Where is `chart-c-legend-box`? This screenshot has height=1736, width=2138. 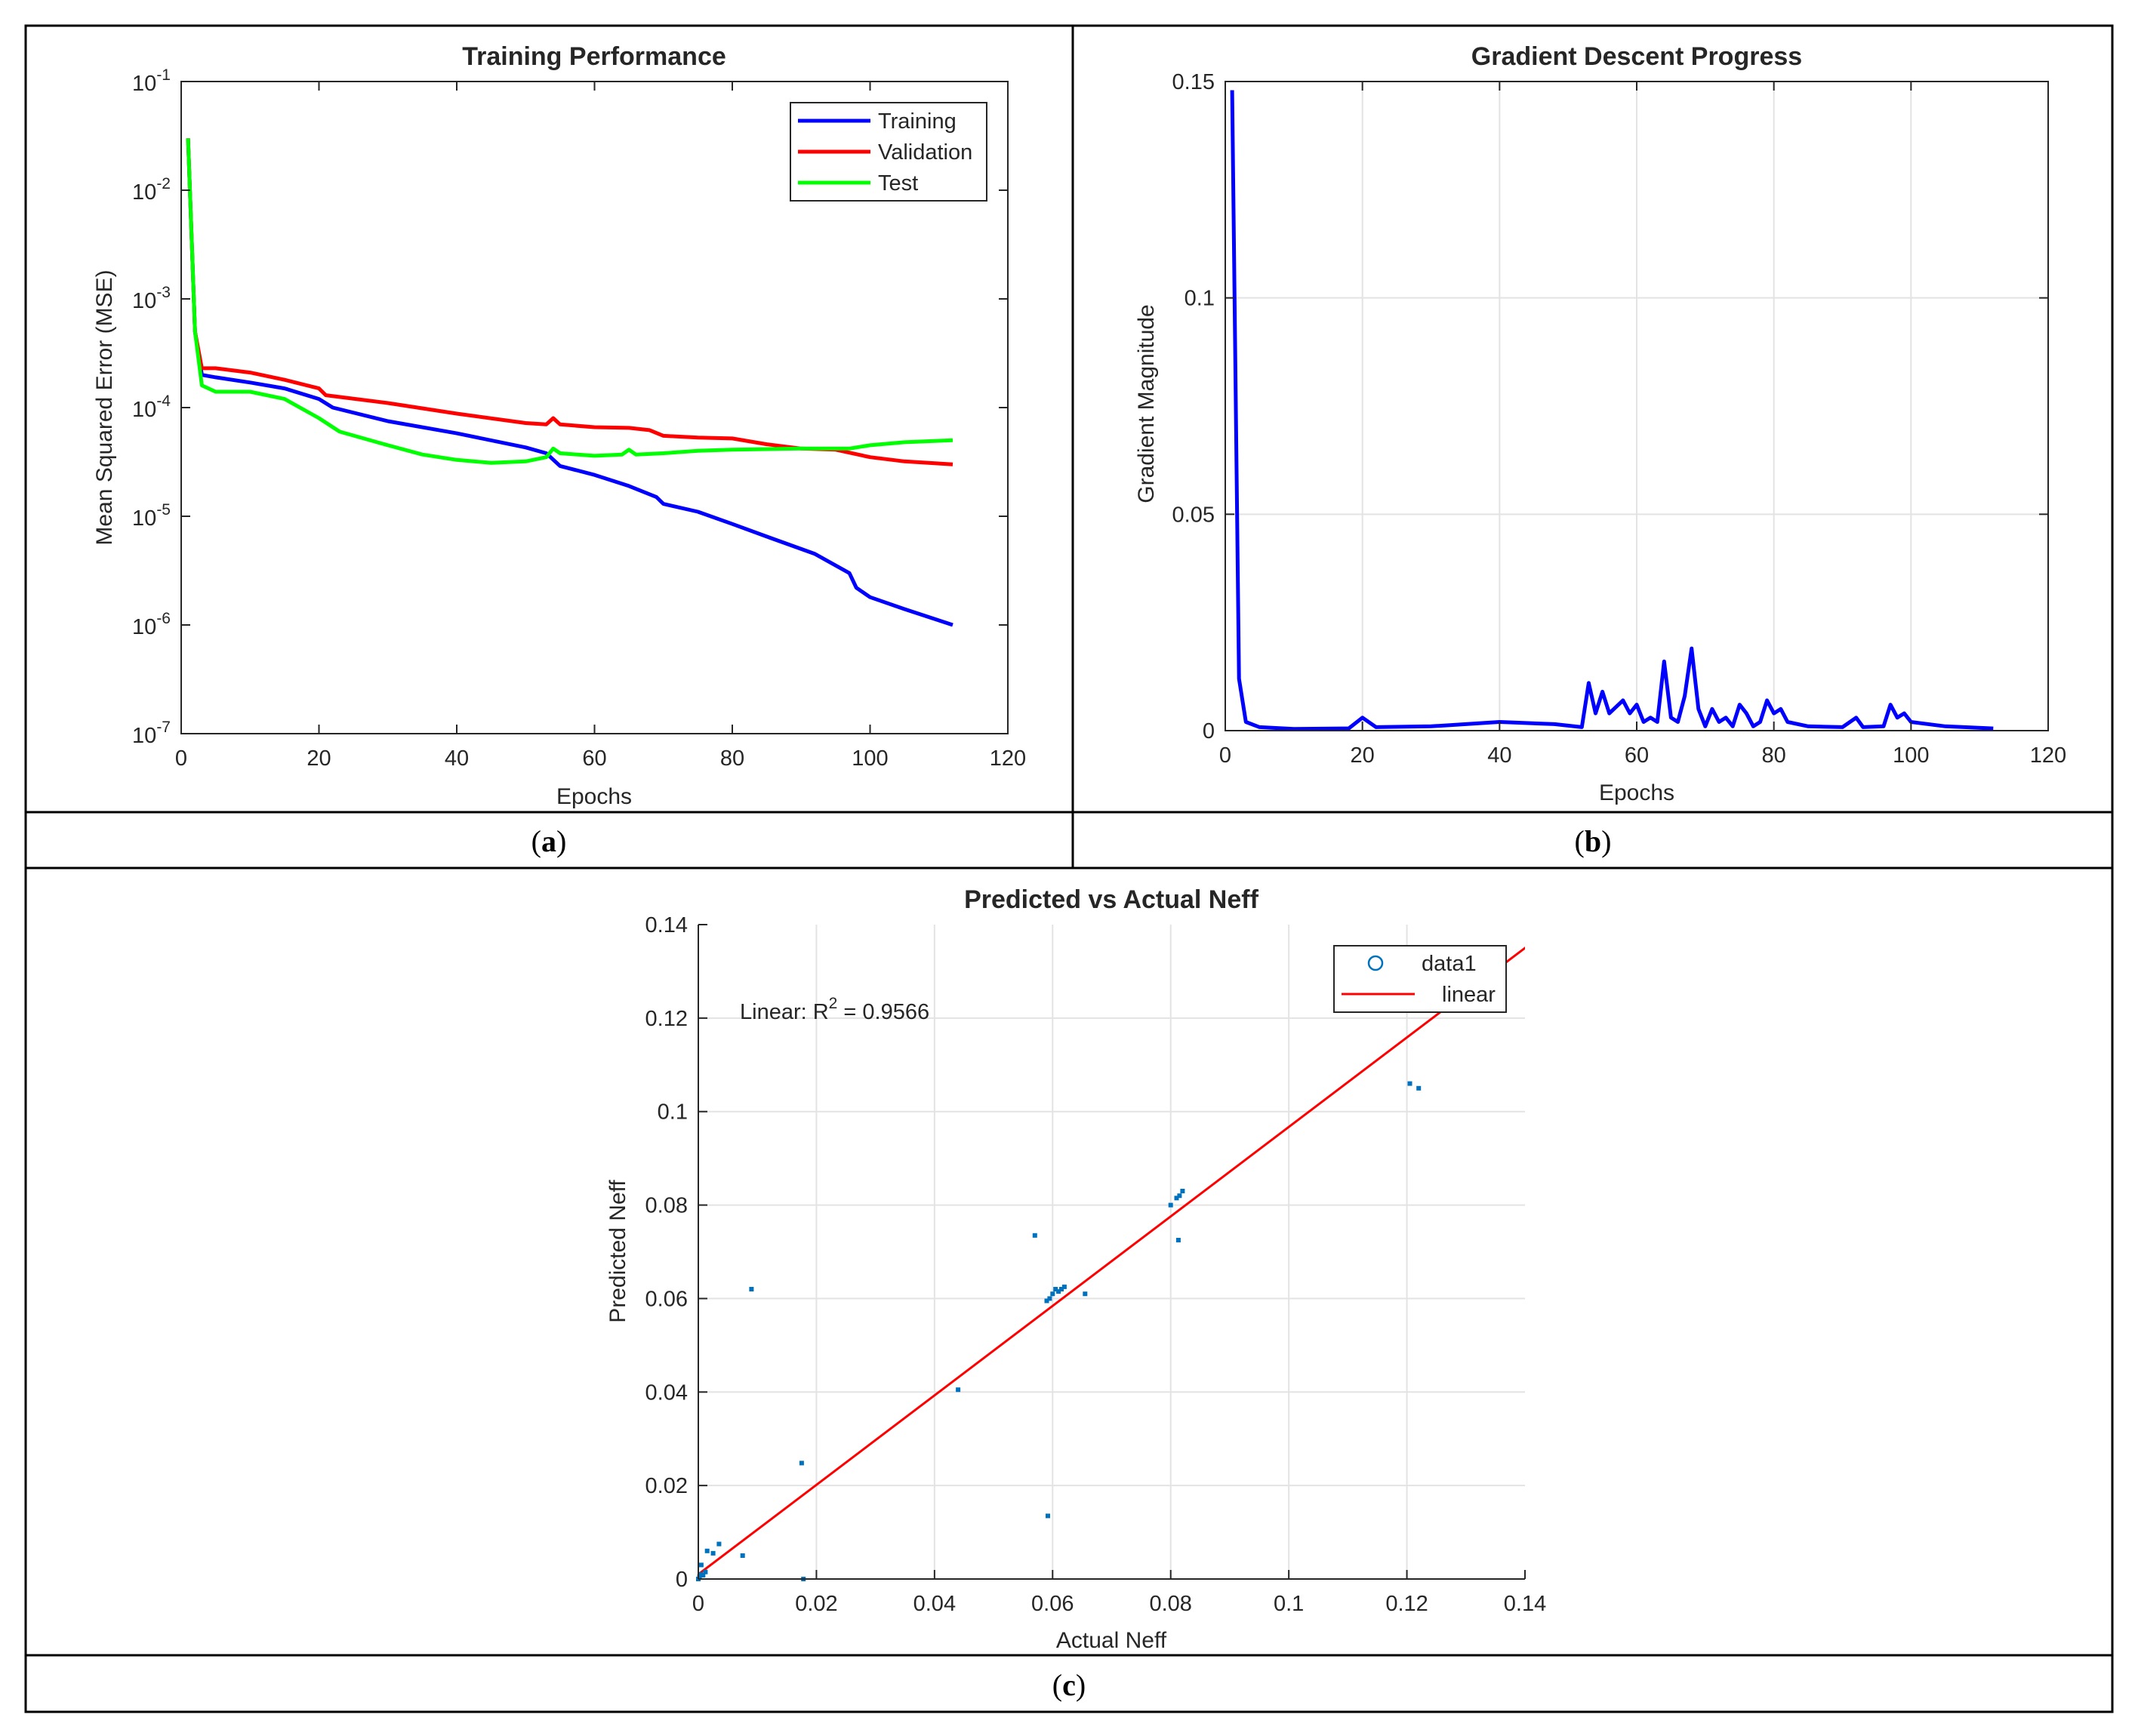
chart-c-legend-box is located at coordinates (1420, 979).